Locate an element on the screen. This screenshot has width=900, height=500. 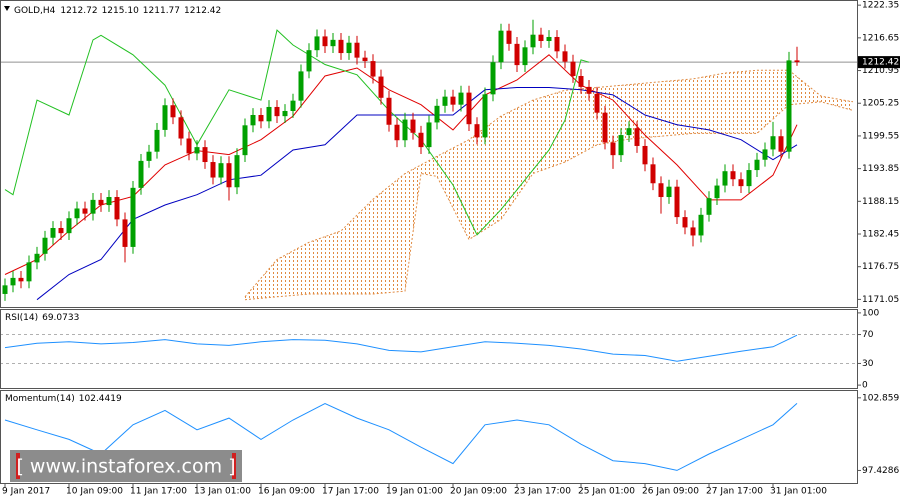
y-tick-label: 102.8597 is located at coordinates (881, 398).